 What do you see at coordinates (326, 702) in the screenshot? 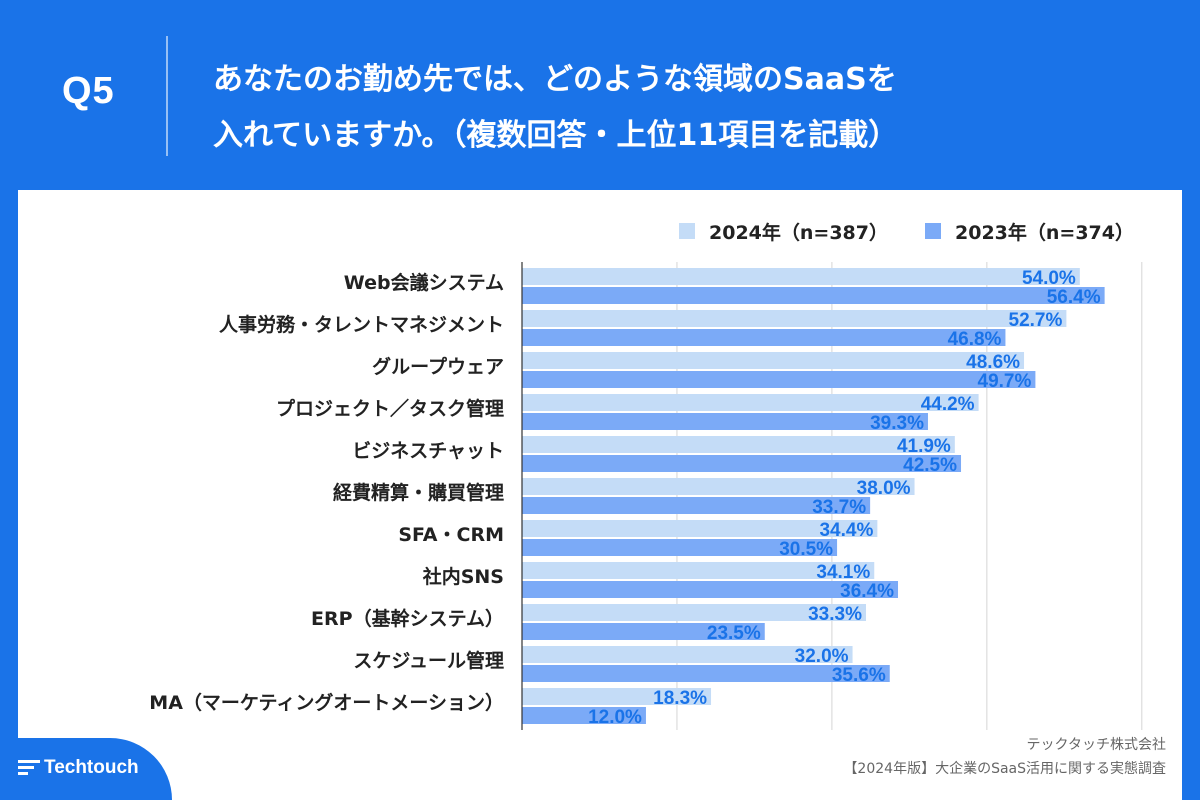
I see `category-label: MA（マーケティングオートメーション）` at bounding box center [326, 702].